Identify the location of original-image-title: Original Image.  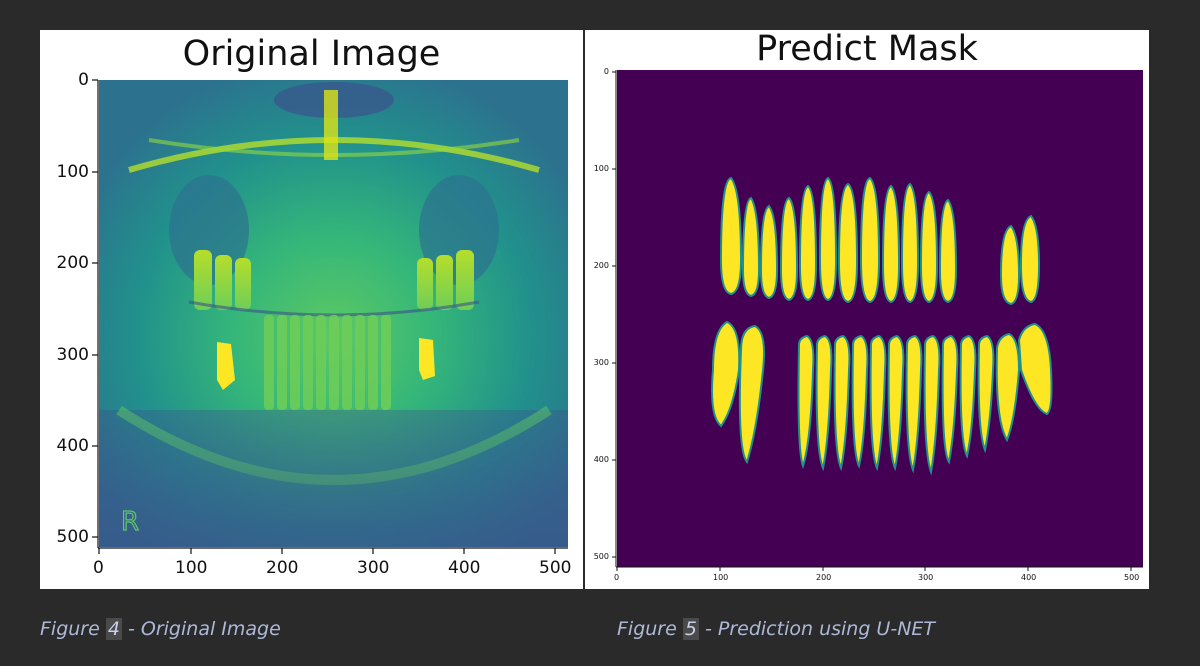
(311, 54).